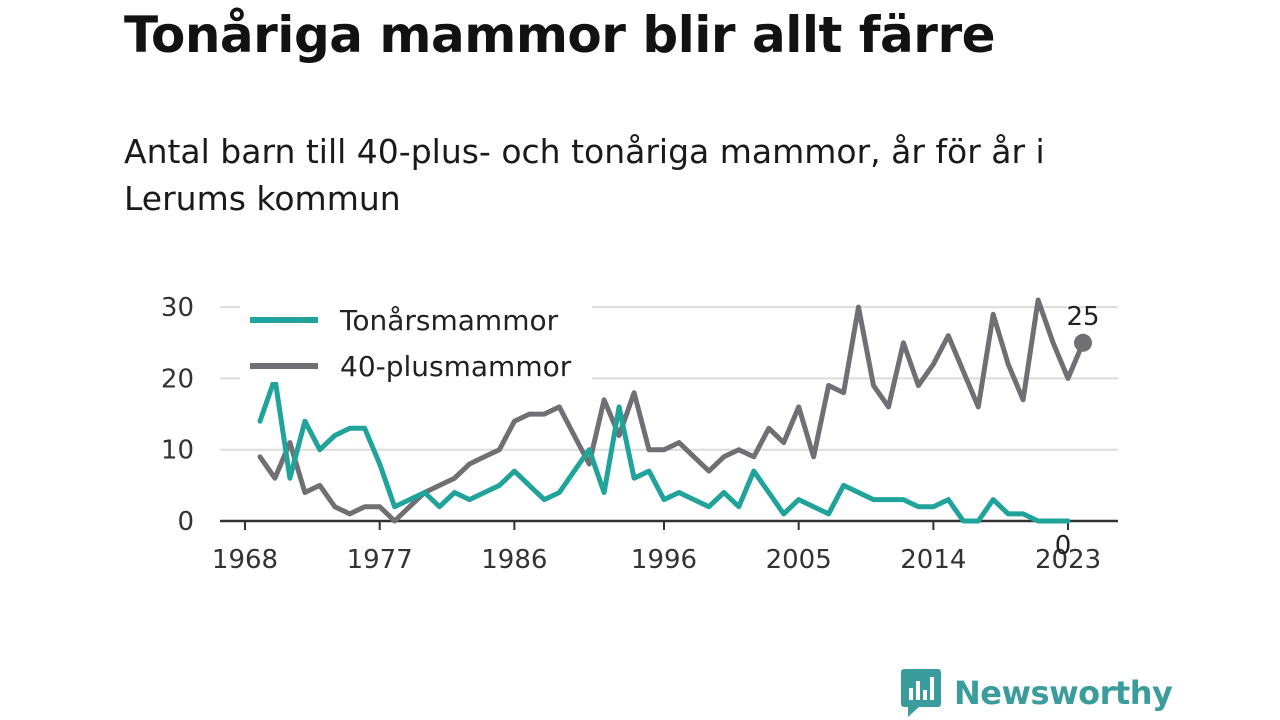 This screenshot has width=1280, height=720. What do you see at coordinates (664, 449) in the screenshot?
I see `series-line-tonarsmammor` at bounding box center [664, 449].